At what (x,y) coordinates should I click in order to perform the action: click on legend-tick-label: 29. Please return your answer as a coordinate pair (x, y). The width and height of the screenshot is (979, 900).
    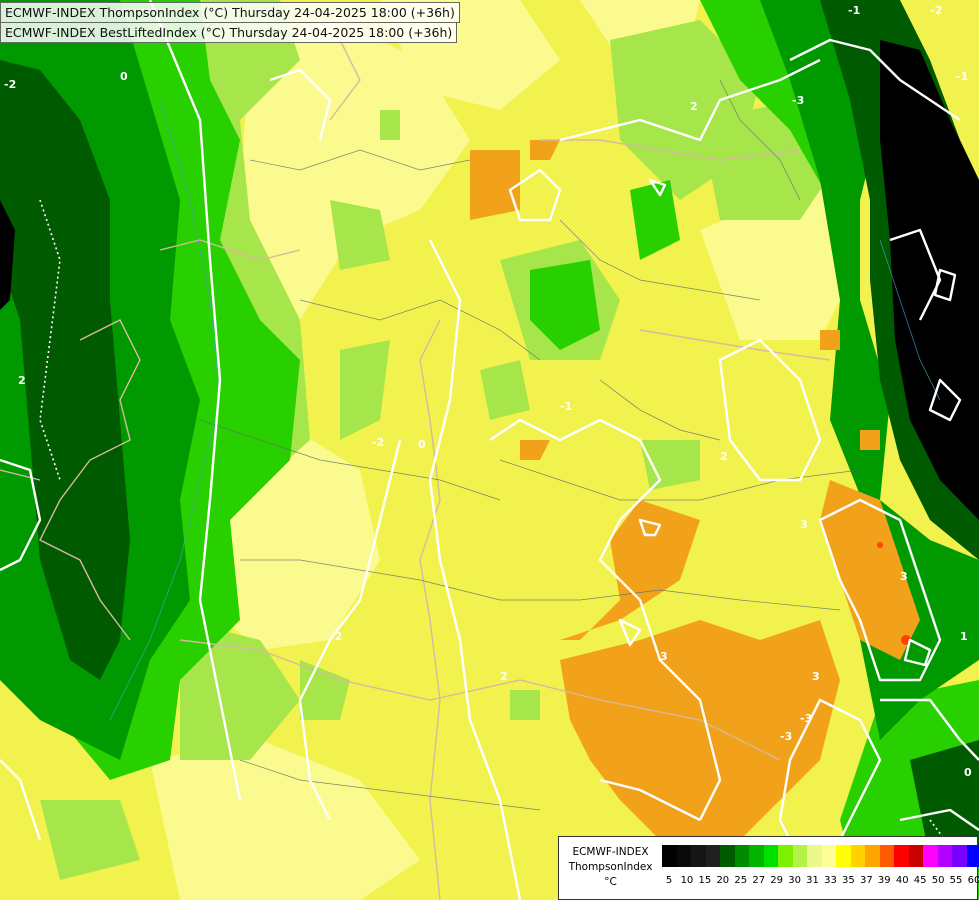
    Looking at the image, I should click on (777, 880).